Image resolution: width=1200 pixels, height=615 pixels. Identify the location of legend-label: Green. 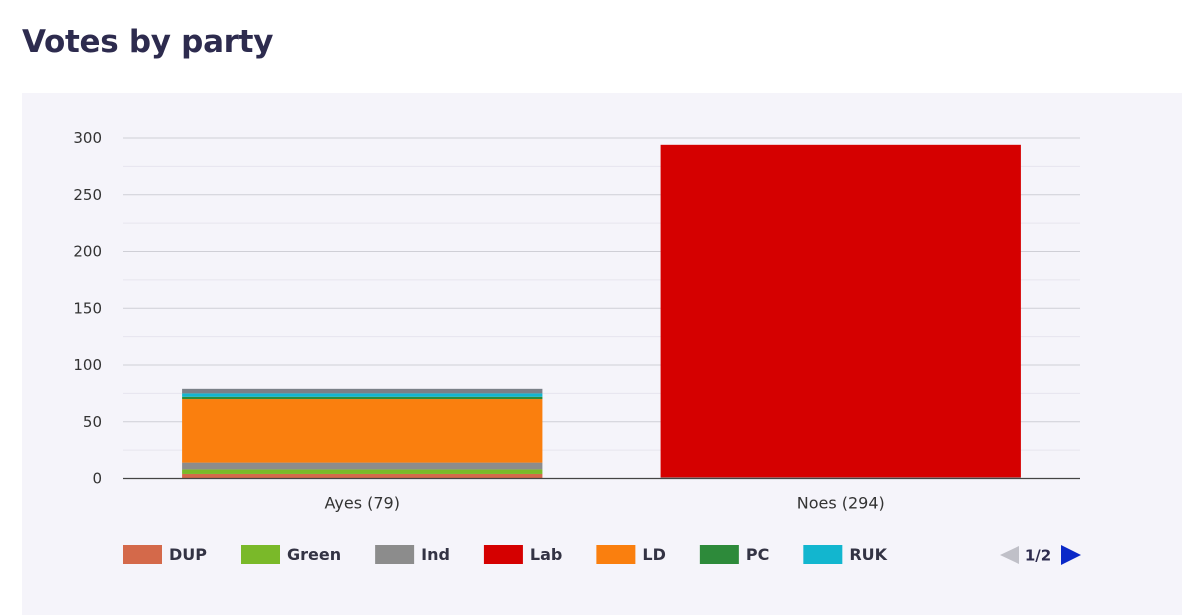
(314, 554).